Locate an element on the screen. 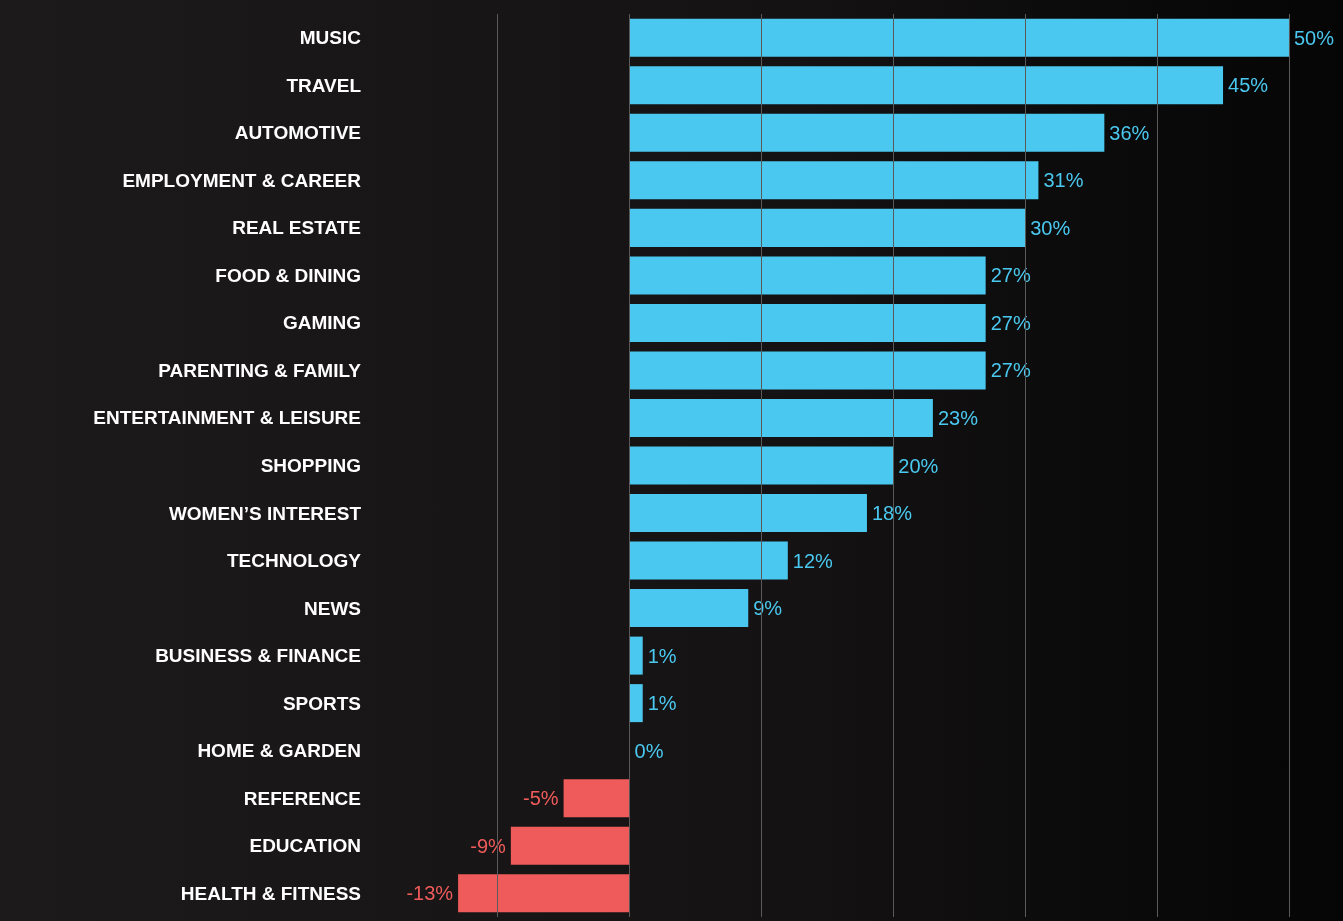 This screenshot has height=921, width=1343. data-label: 20% is located at coordinates (918, 465).